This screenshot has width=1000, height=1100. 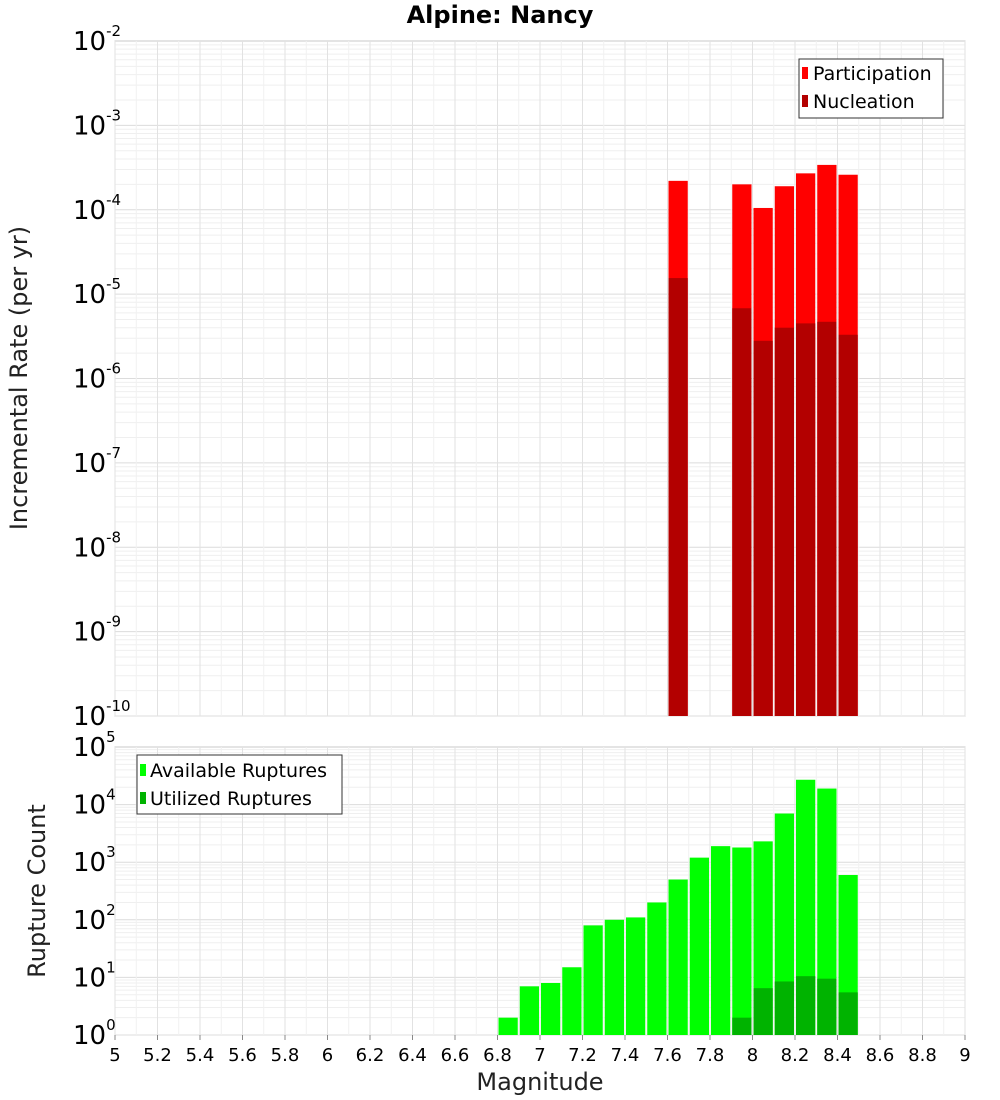 What do you see at coordinates (582, 1055) in the screenshot?
I see `x-tick-label: 7.2` at bounding box center [582, 1055].